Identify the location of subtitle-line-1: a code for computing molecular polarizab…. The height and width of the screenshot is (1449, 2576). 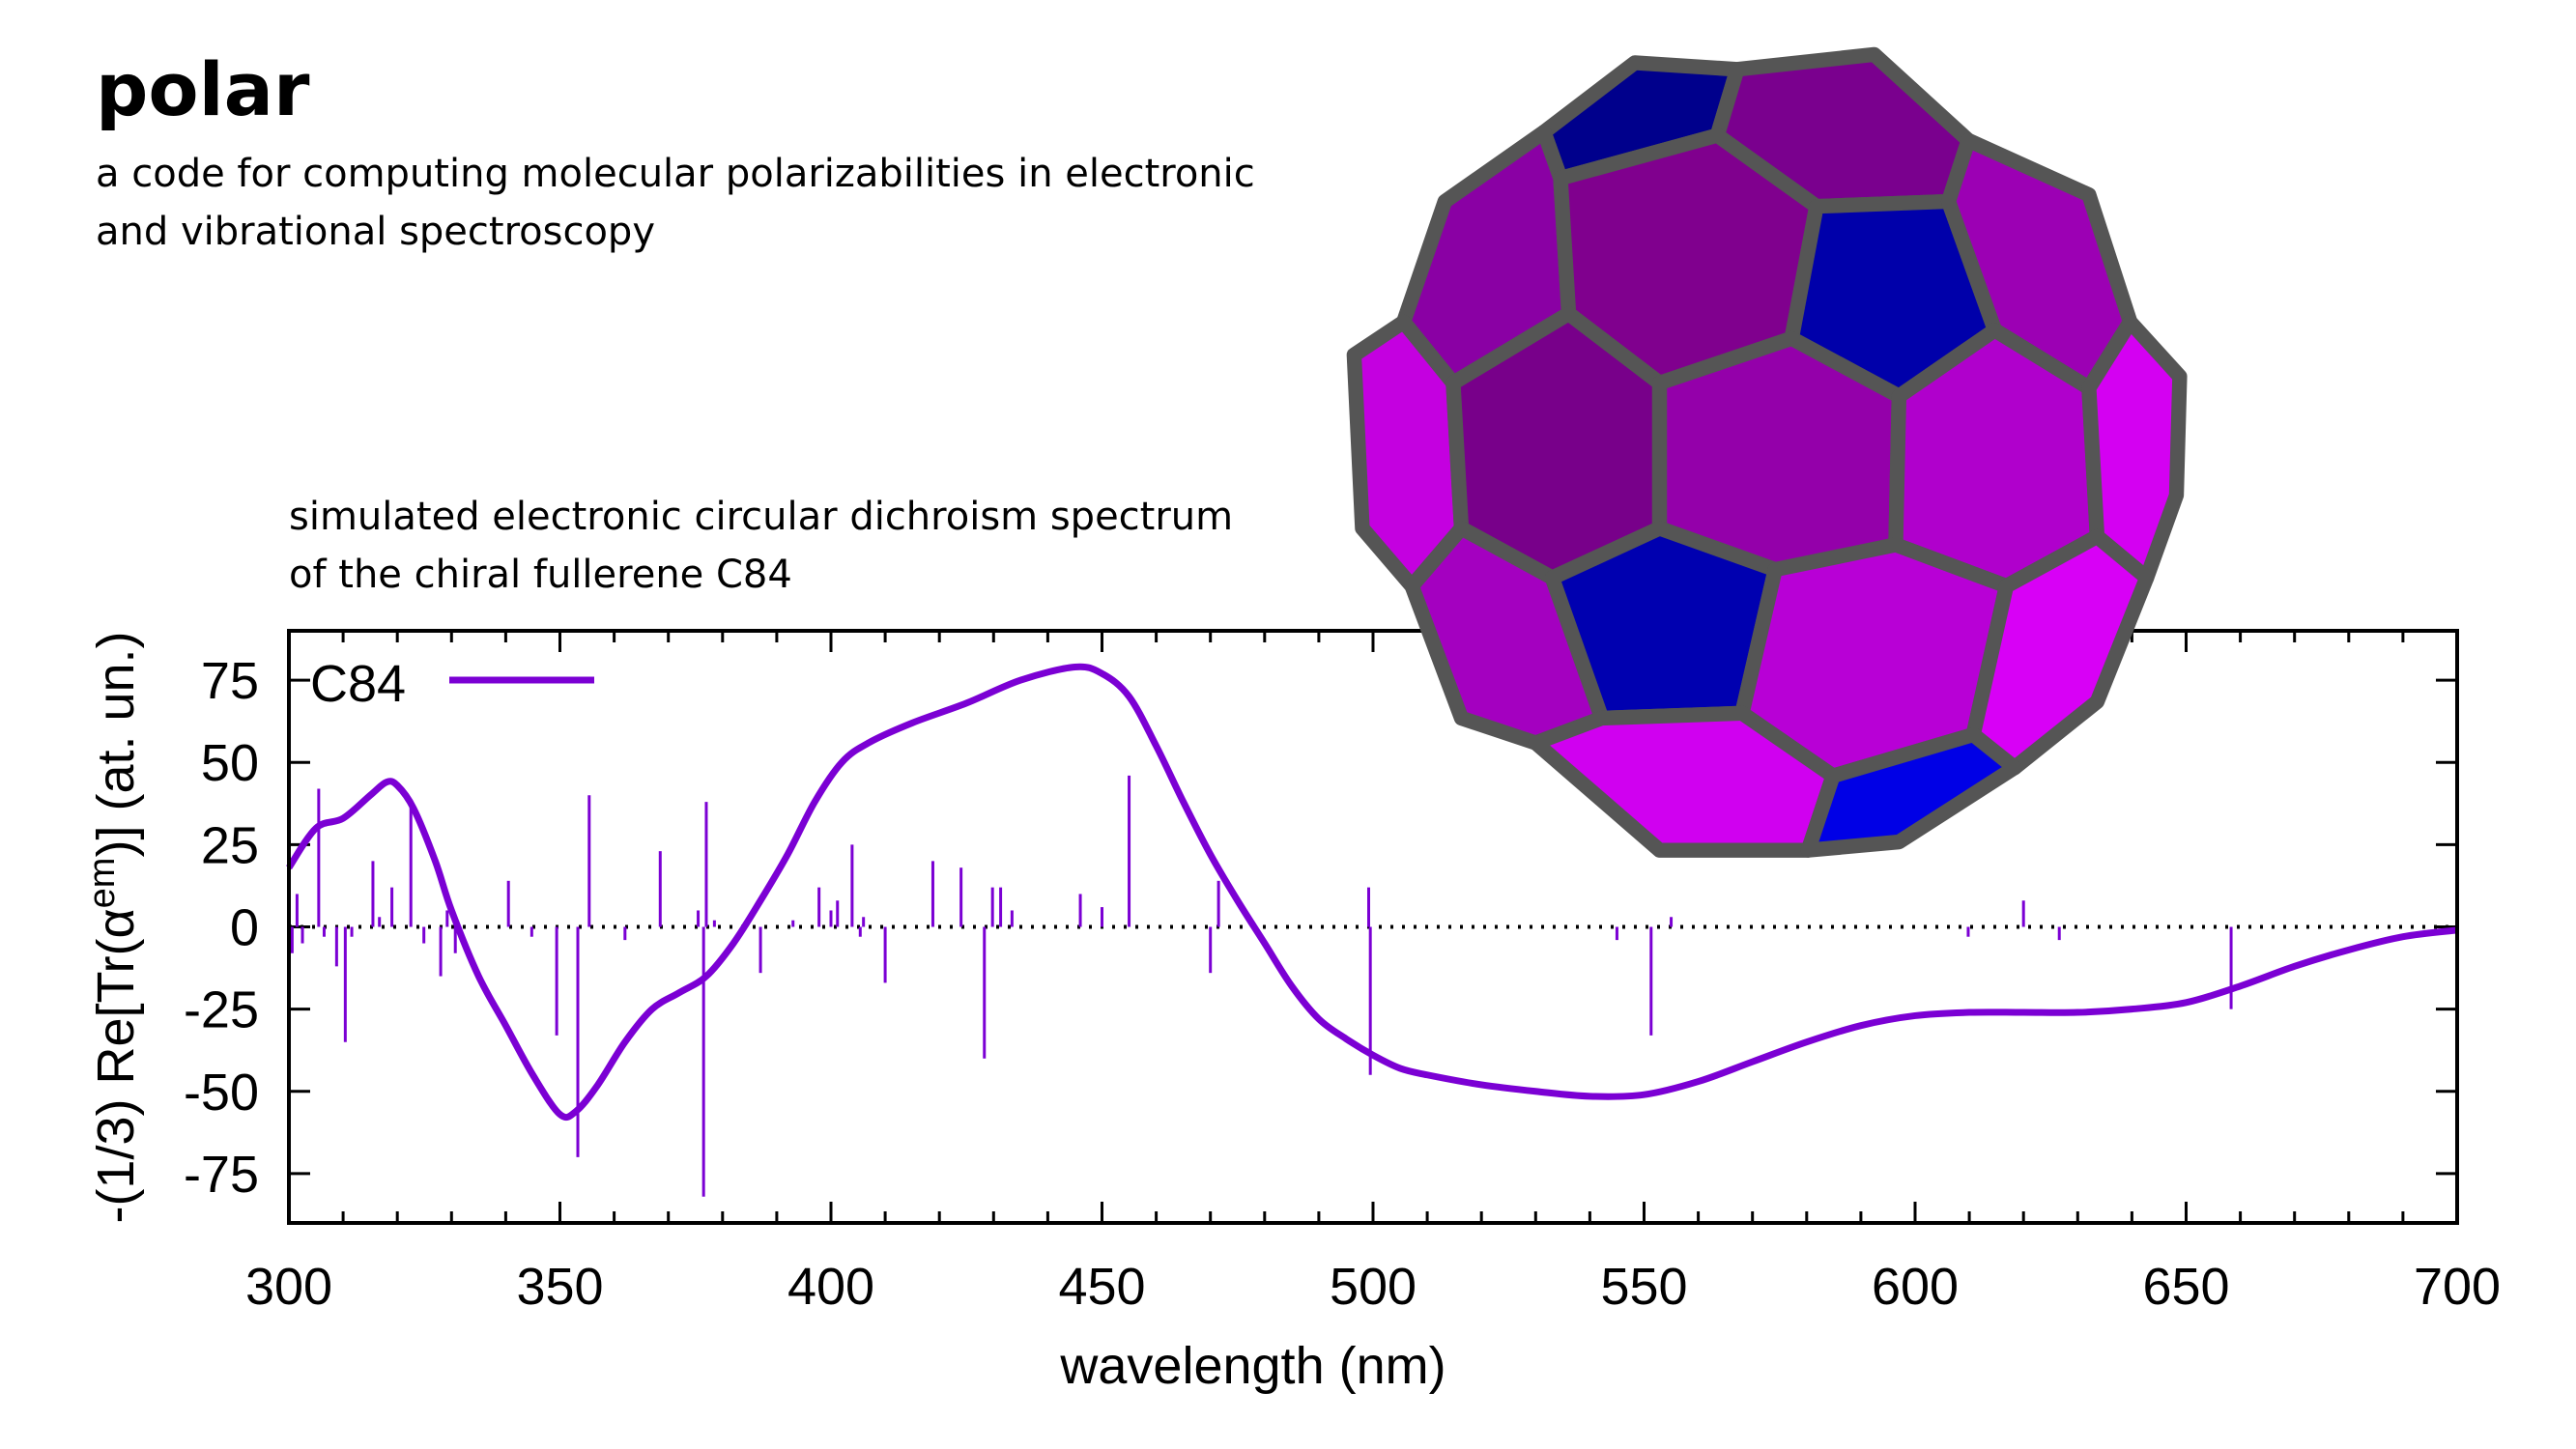
(676, 174).